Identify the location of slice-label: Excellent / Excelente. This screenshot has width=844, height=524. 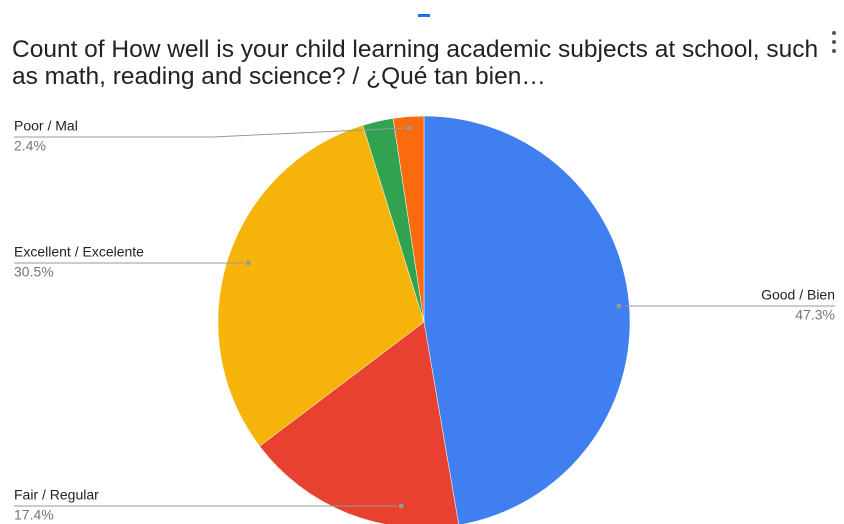
(79, 252).